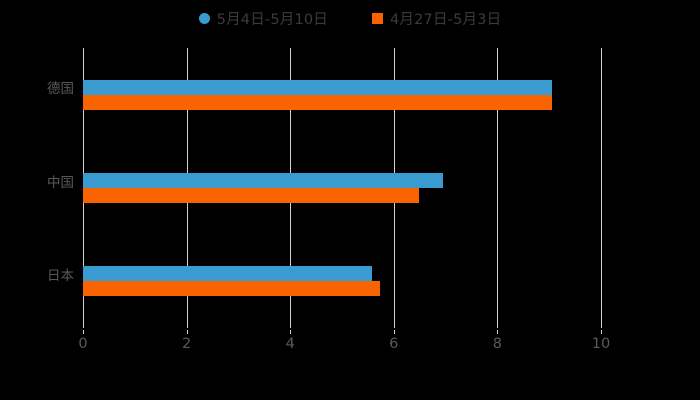 This screenshot has height=400, width=700. I want to click on legend-item-series-1: 5月4日-5月10日, so click(263, 18).